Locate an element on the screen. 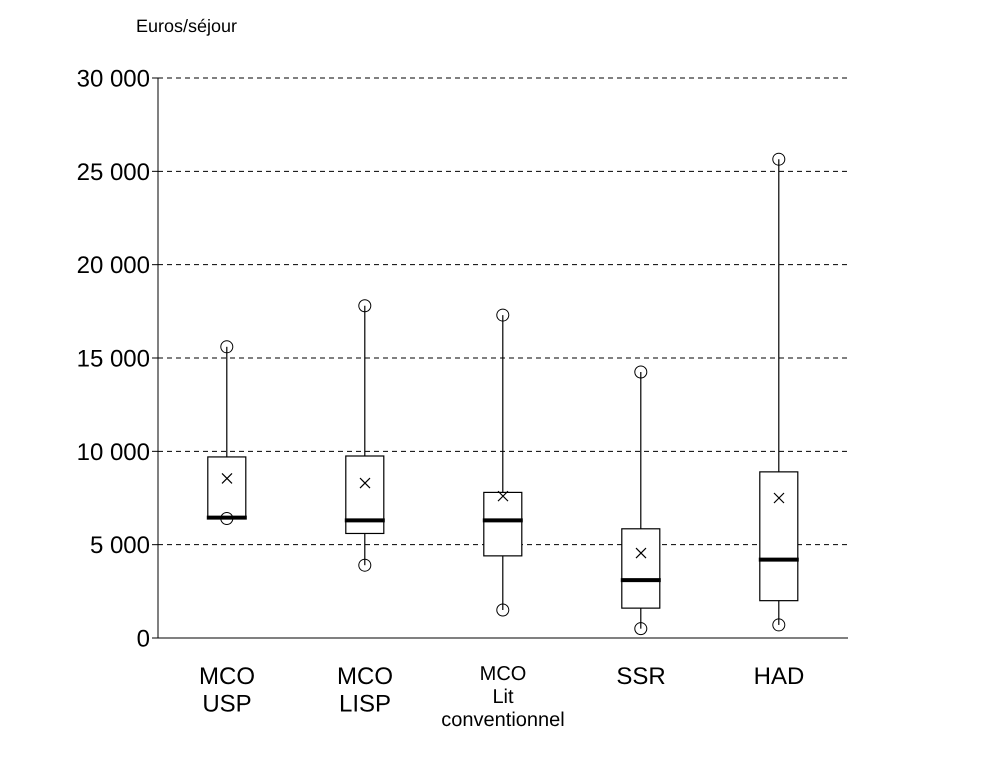  y-tick-label: 25 000 is located at coordinates (113, 172).